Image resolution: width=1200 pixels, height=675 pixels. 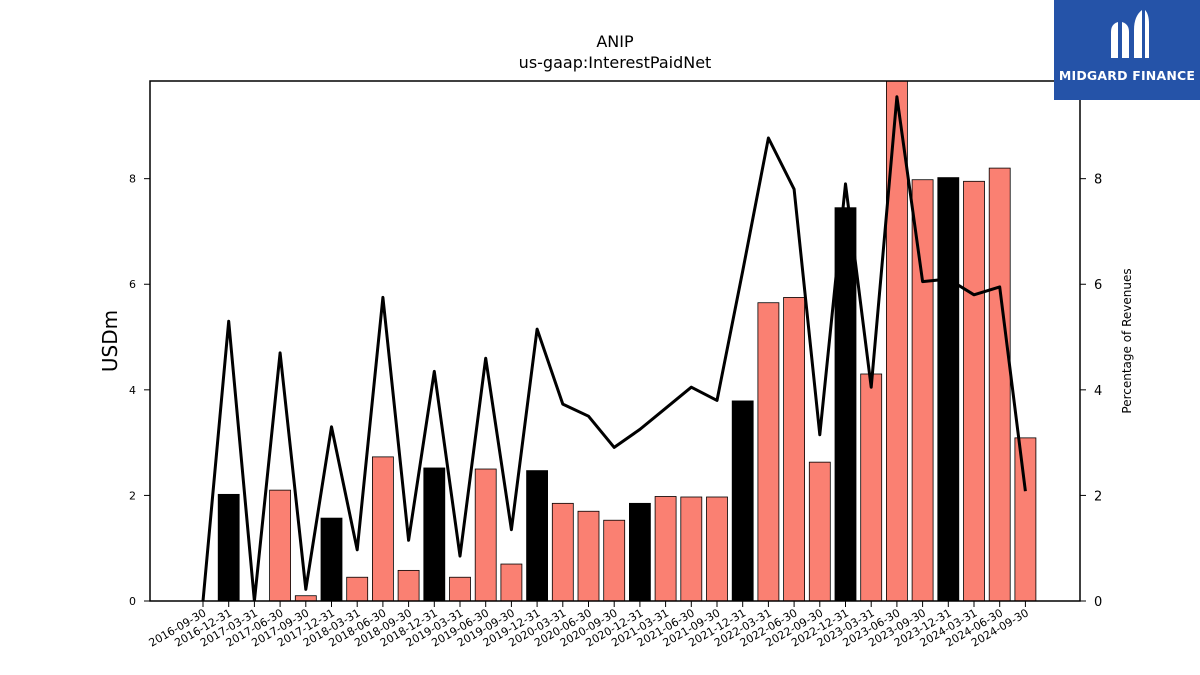 What do you see at coordinates (1098, 391) in the screenshot?
I see `y-right-tick-label: 4` at bounding box center [1098, 391].